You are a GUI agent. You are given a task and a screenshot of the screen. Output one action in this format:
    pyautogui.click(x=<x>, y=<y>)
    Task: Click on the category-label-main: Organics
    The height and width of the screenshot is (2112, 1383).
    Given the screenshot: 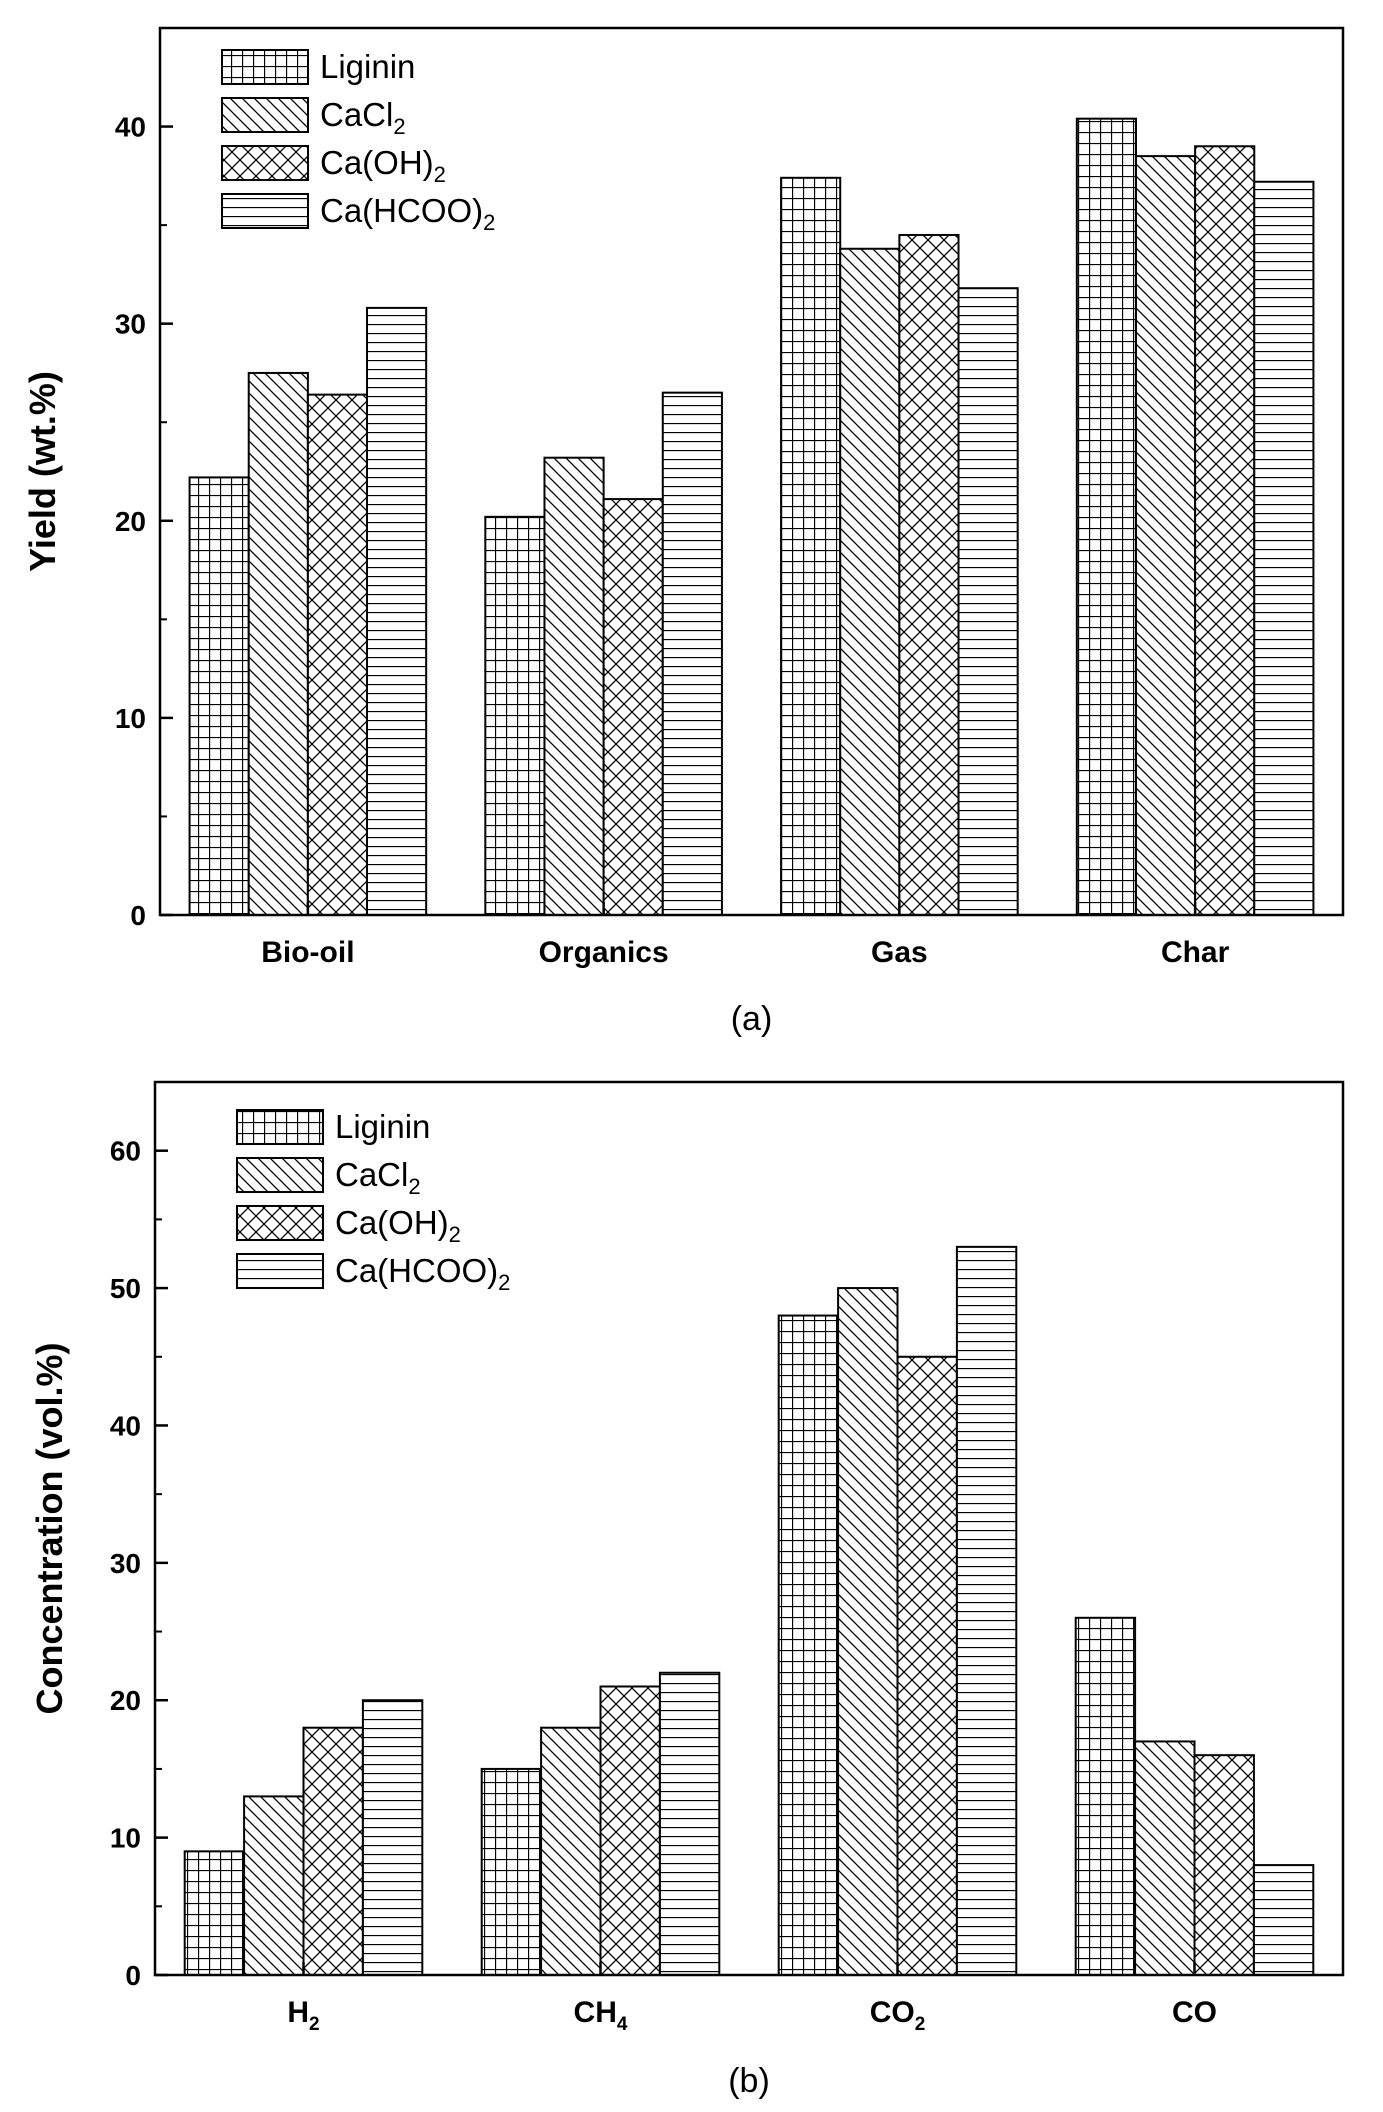 What is the action you would take?
    pyautogui.click(x=604, y=952)
    